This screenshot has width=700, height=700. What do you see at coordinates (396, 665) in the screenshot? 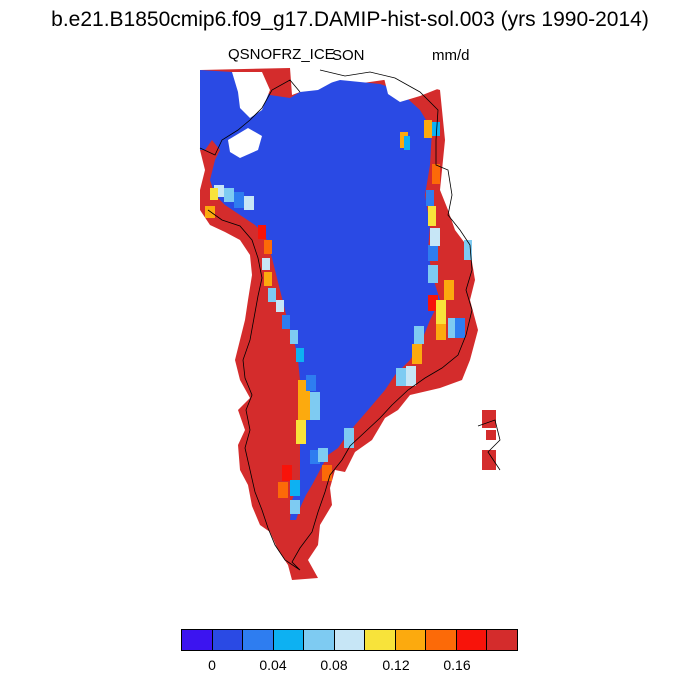
I see `colorbar-label: 0.12` at bounding box center [396, 665].